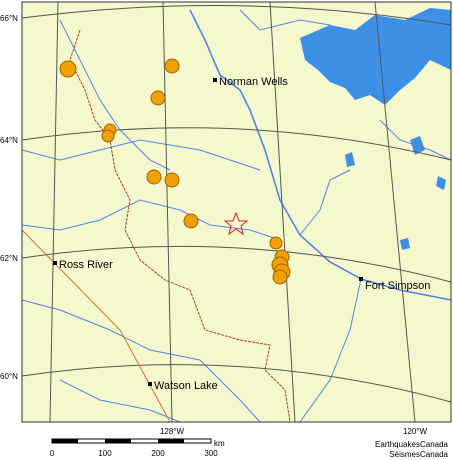 The height and width of the screenshot is (460, 453). Describe the element at coordinates (397, 286) in the screenshot. I see `place-label: Fort Simpson` at that location.